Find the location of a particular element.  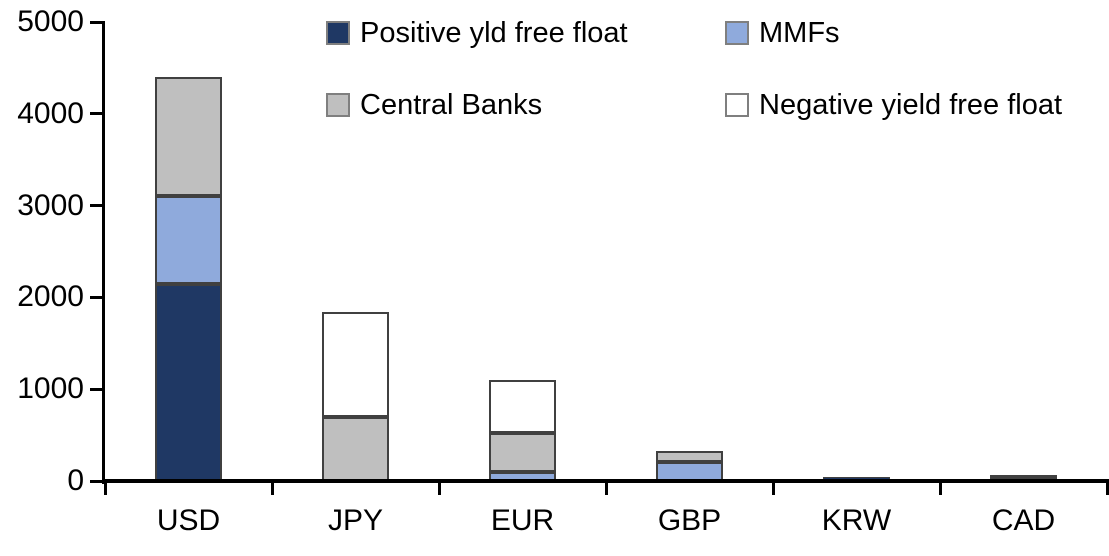

bar-segment-gbp-series2 is located at coordinates (689, 456).